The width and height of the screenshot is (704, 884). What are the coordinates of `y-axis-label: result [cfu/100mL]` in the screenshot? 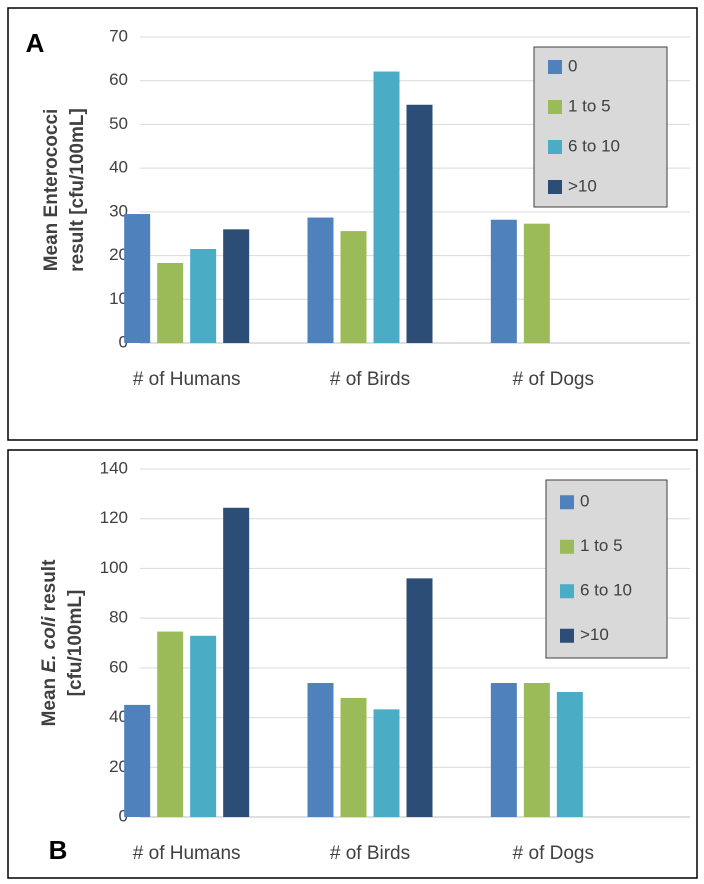 It's located at (77, 190).